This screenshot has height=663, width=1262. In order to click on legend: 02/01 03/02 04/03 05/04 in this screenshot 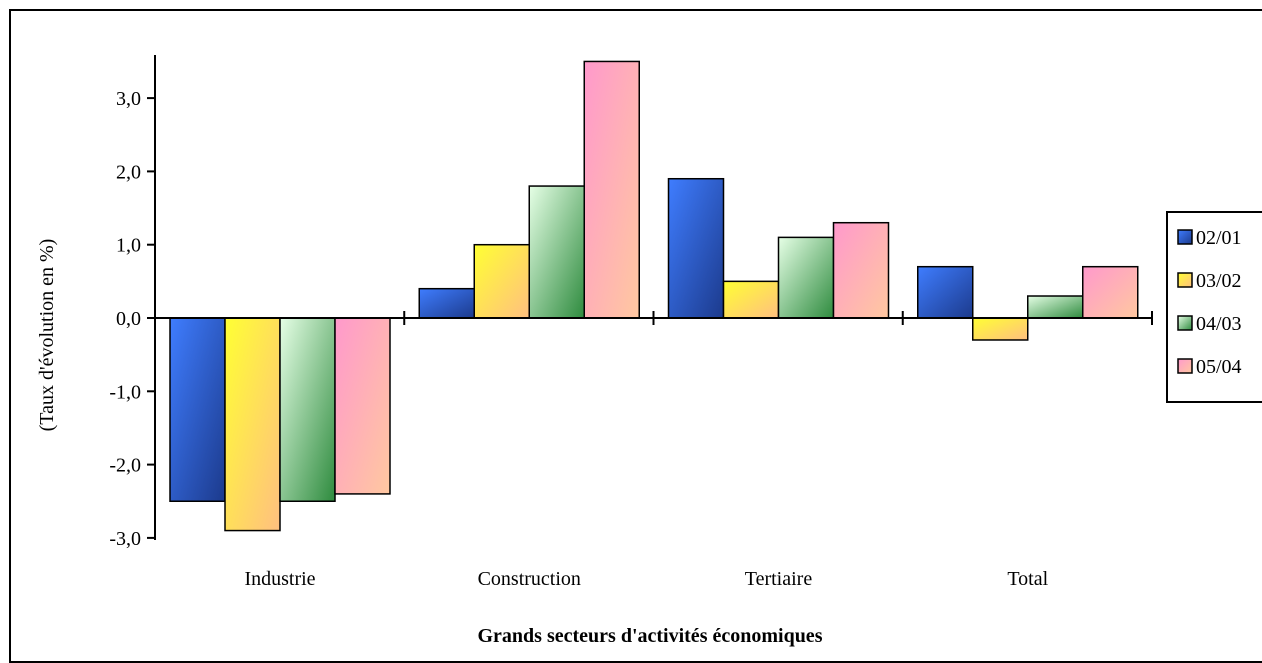, I will do `click(1214, 307)`.